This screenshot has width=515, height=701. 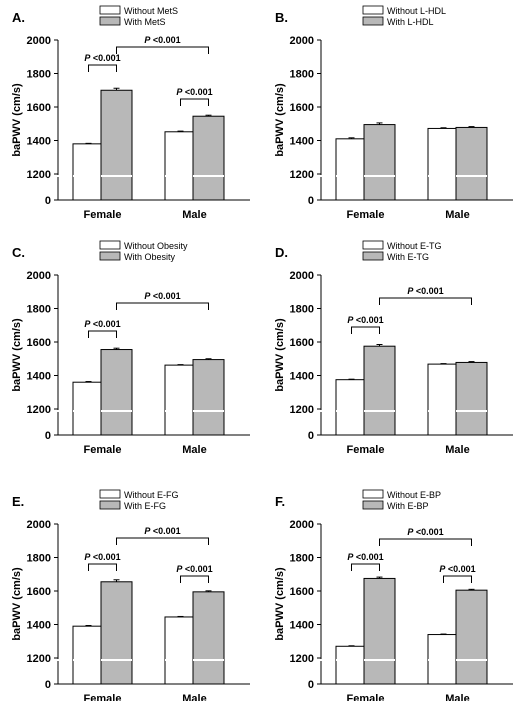 I want to click on panel-letter: A., so click(x=18, y=17).